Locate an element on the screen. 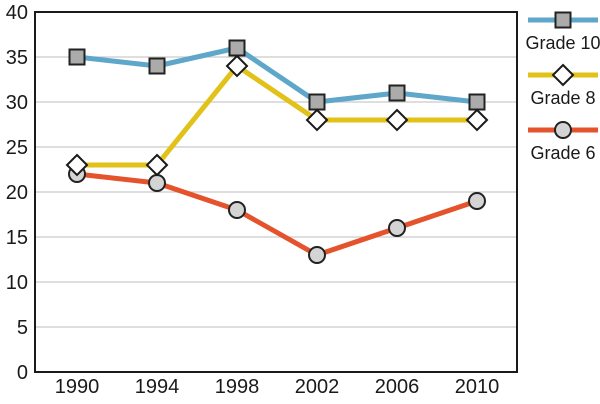  y-tick-label: 40 is located at coordinates (17, 13).